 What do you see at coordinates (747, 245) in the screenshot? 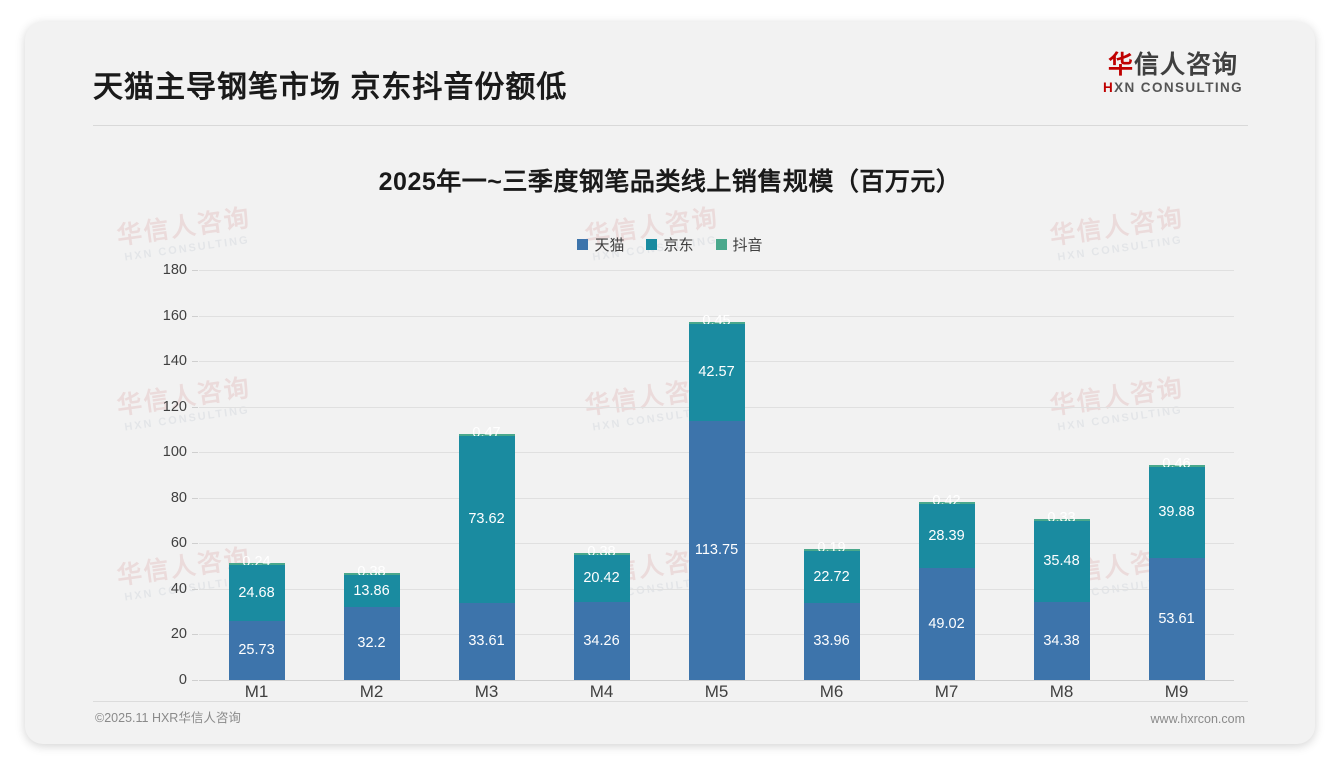
I see `legend-label: 抖音` at bounding box center [747, 245].